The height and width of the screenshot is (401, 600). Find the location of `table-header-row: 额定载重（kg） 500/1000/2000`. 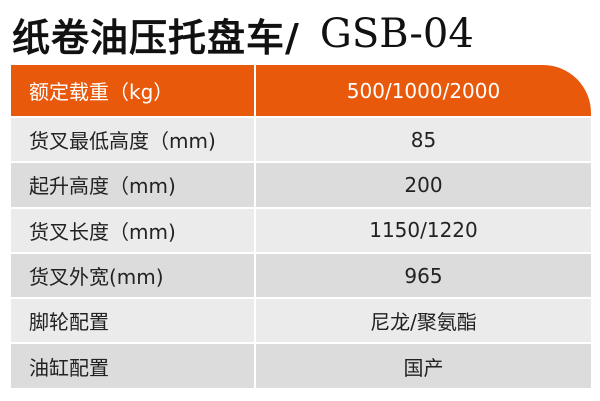

table-header-row: 额定载重（kg） 500/1000/2000 is located at coordinates (301, 90).